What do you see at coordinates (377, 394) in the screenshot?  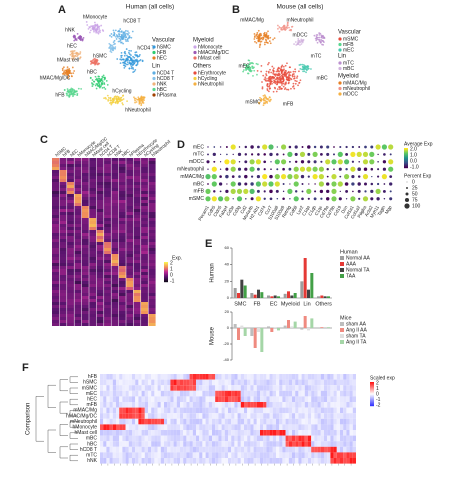 I see `legend-tick: 0` at bounding box center [377, 394].